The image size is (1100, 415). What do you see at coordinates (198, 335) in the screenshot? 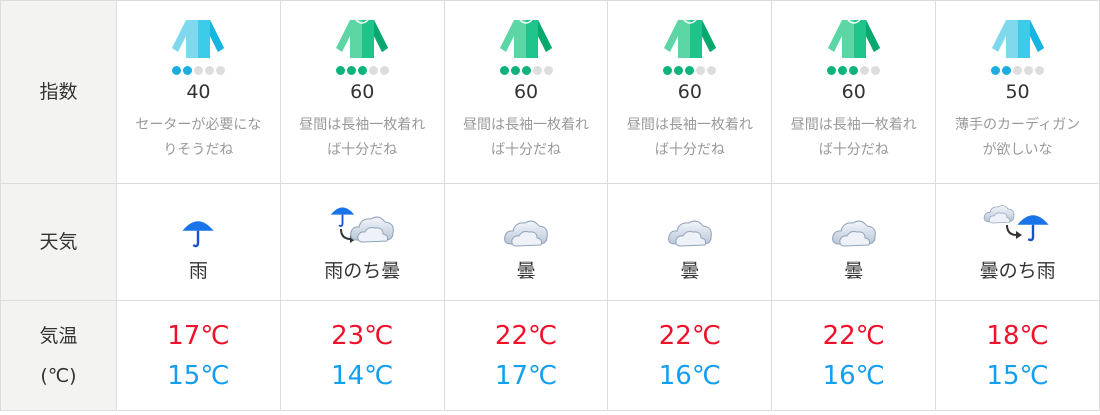
I see `temp-high: 17℃` at bounding box center [198, 335].